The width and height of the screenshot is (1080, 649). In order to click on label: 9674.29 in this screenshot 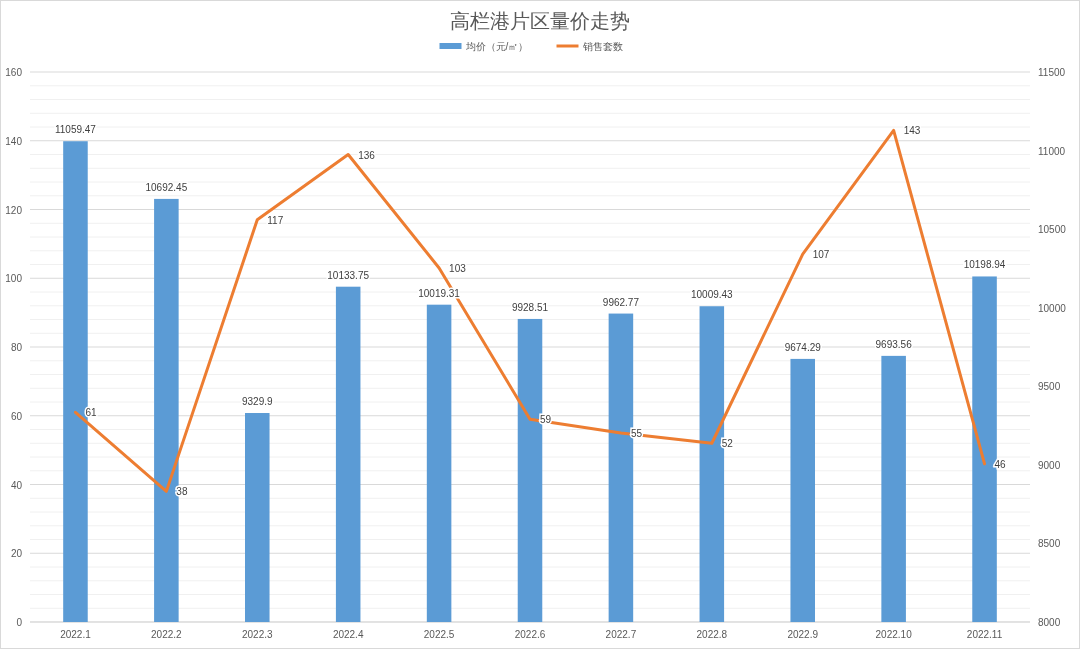, I will do `click(802, 347)`.